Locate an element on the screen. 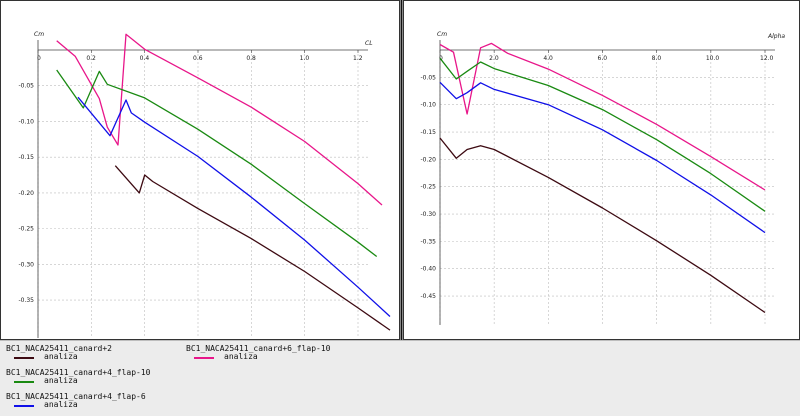 This screenshot has height=416, width=800. y-tick-label: -0.40 is located at coordinates (428, 269).